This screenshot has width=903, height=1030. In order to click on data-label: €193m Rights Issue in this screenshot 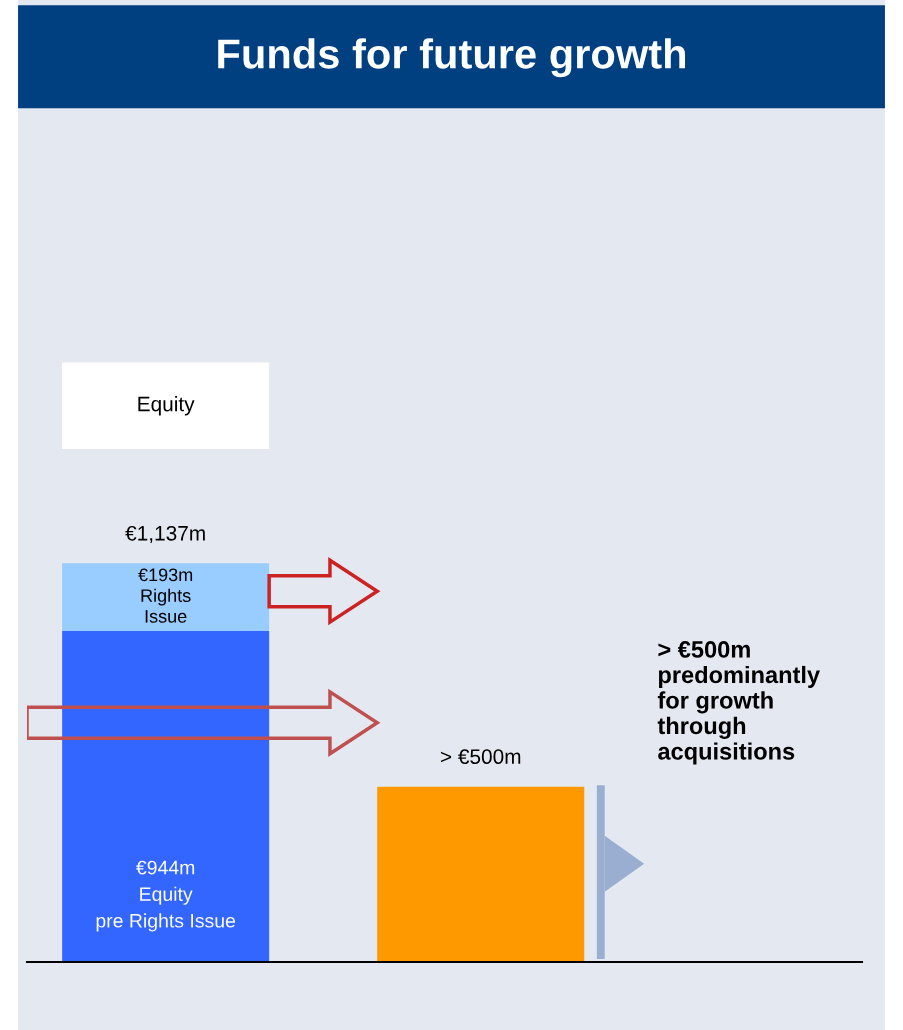, I will do `click(165, 595)`.